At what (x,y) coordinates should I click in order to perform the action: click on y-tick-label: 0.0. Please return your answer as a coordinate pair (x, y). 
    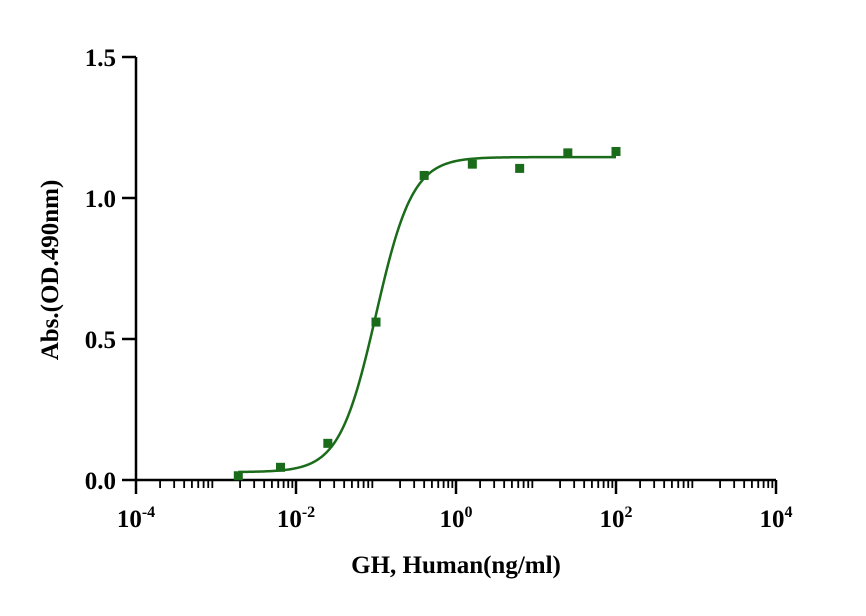
    Looking at the image, I should click on (100, 481).